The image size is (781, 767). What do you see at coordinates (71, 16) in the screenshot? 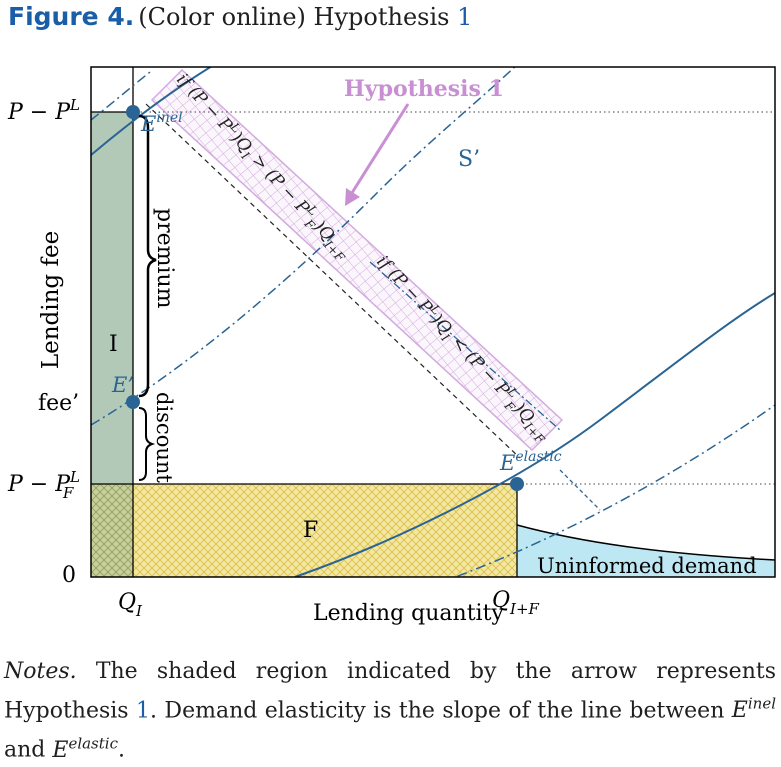
I see `figure-label: Figure 4.` at bounding box center [71, 16].